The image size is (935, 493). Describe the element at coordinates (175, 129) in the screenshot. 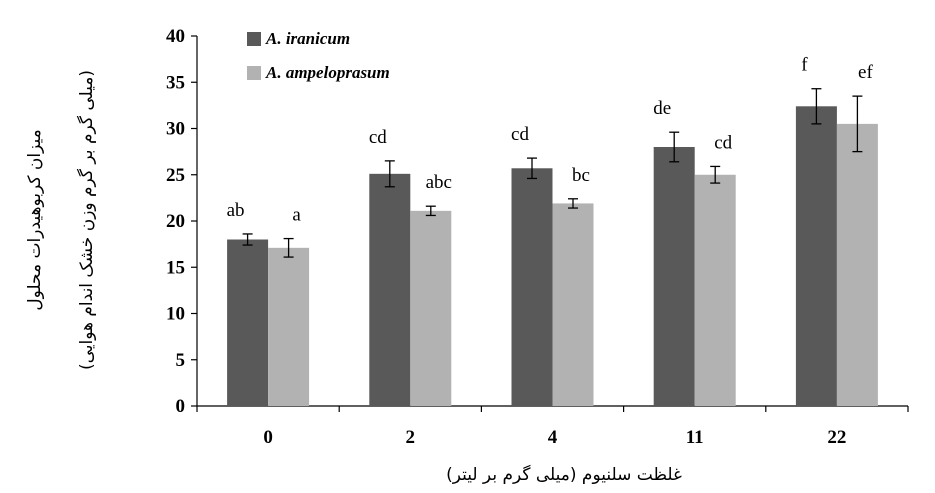

I see `y-tick-label: 30` at that location.